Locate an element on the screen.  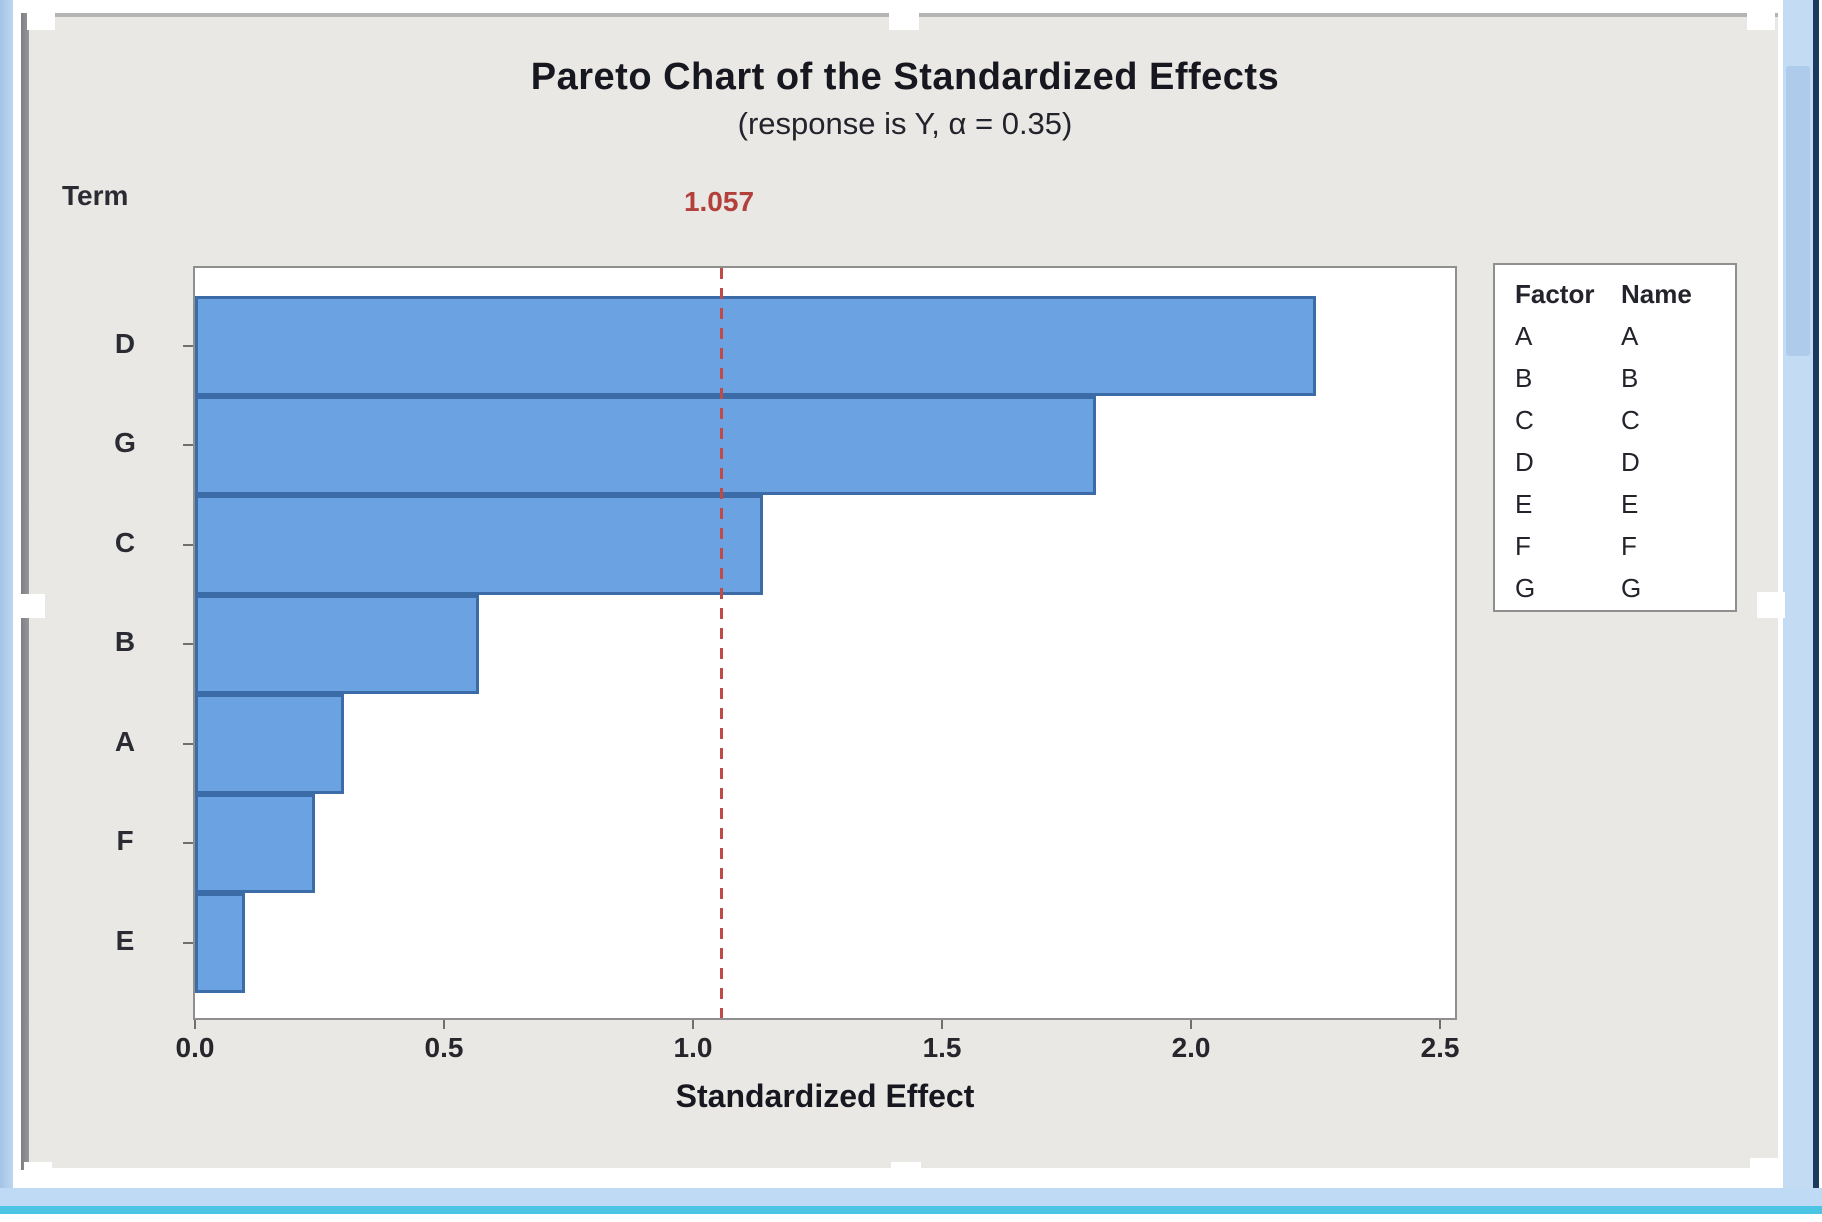
y-tick-F is located at coordinates (188, 843).